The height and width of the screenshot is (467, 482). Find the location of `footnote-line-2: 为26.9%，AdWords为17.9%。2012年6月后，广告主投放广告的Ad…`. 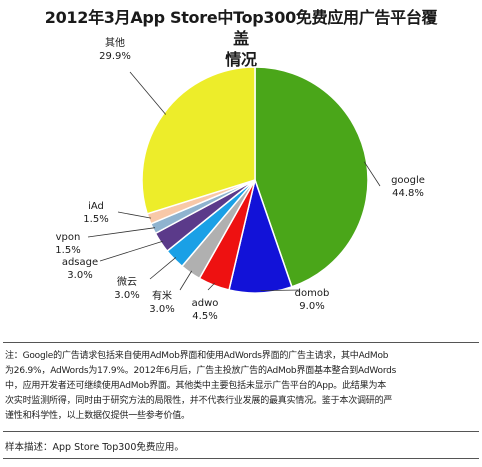

footnote-line-2: 为26.9%，AdWords为17.9%。2012年6月后，广告主投放广告的Ad… is located at coordinates (201, 371).